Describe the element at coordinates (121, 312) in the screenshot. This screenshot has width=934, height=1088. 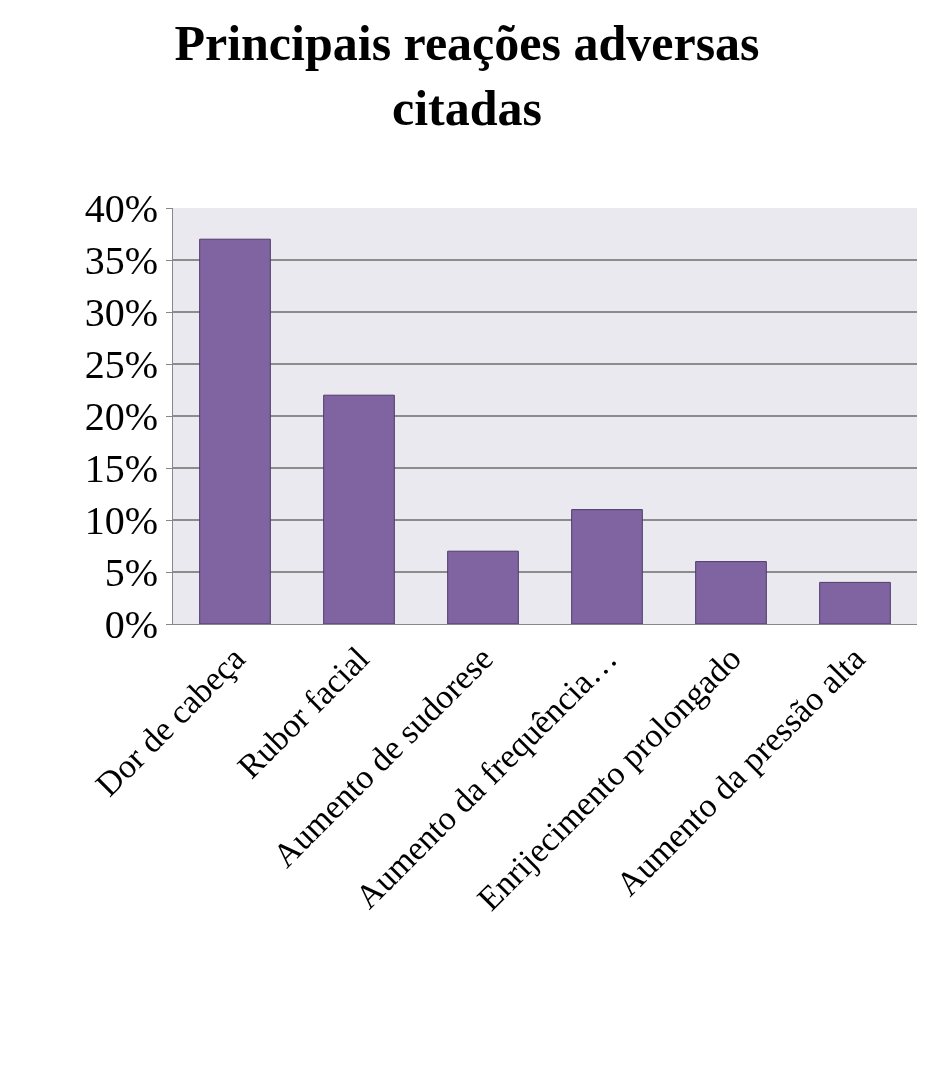
I see `y-tick-label: 30%` at that location.